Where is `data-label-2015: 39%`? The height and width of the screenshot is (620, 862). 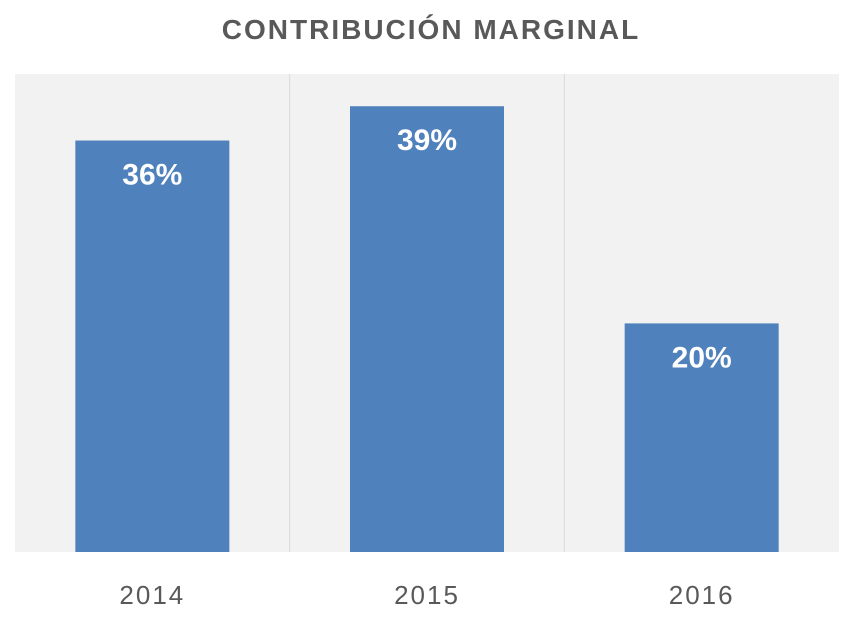
data-label-2015: 39% is located at coordinates (427, 140).